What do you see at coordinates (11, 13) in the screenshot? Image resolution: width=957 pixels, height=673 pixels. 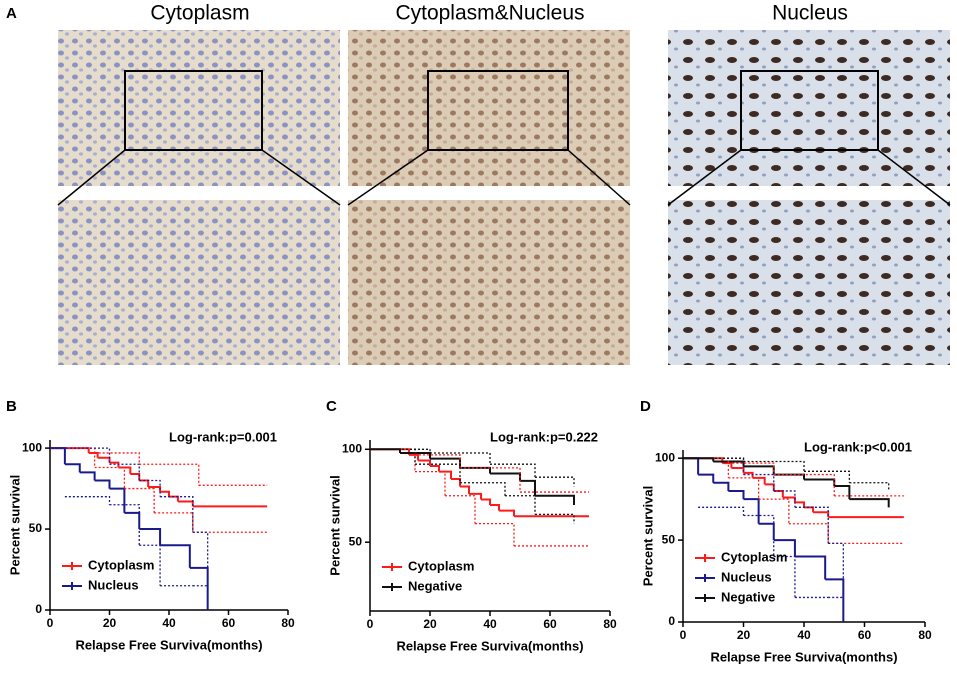 I see `panel-label: A` at bounding box center [11, 13].